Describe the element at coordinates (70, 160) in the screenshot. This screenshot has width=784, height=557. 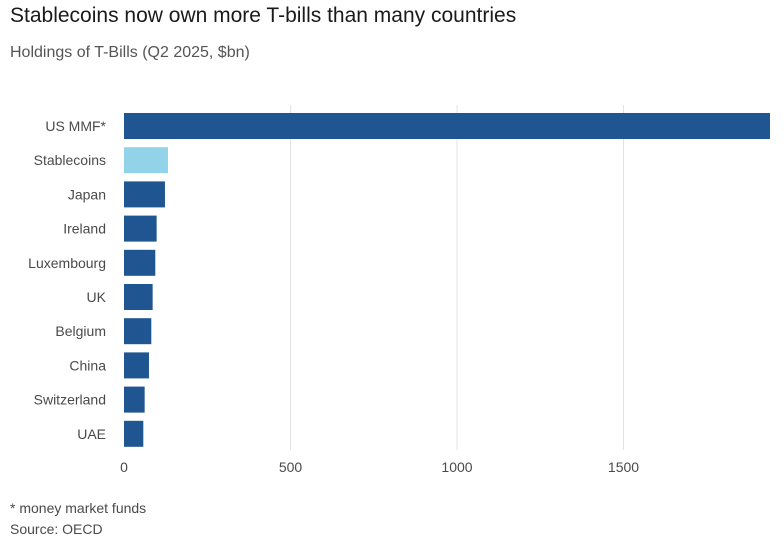
I see `category-label: Stablecoins` at that location.